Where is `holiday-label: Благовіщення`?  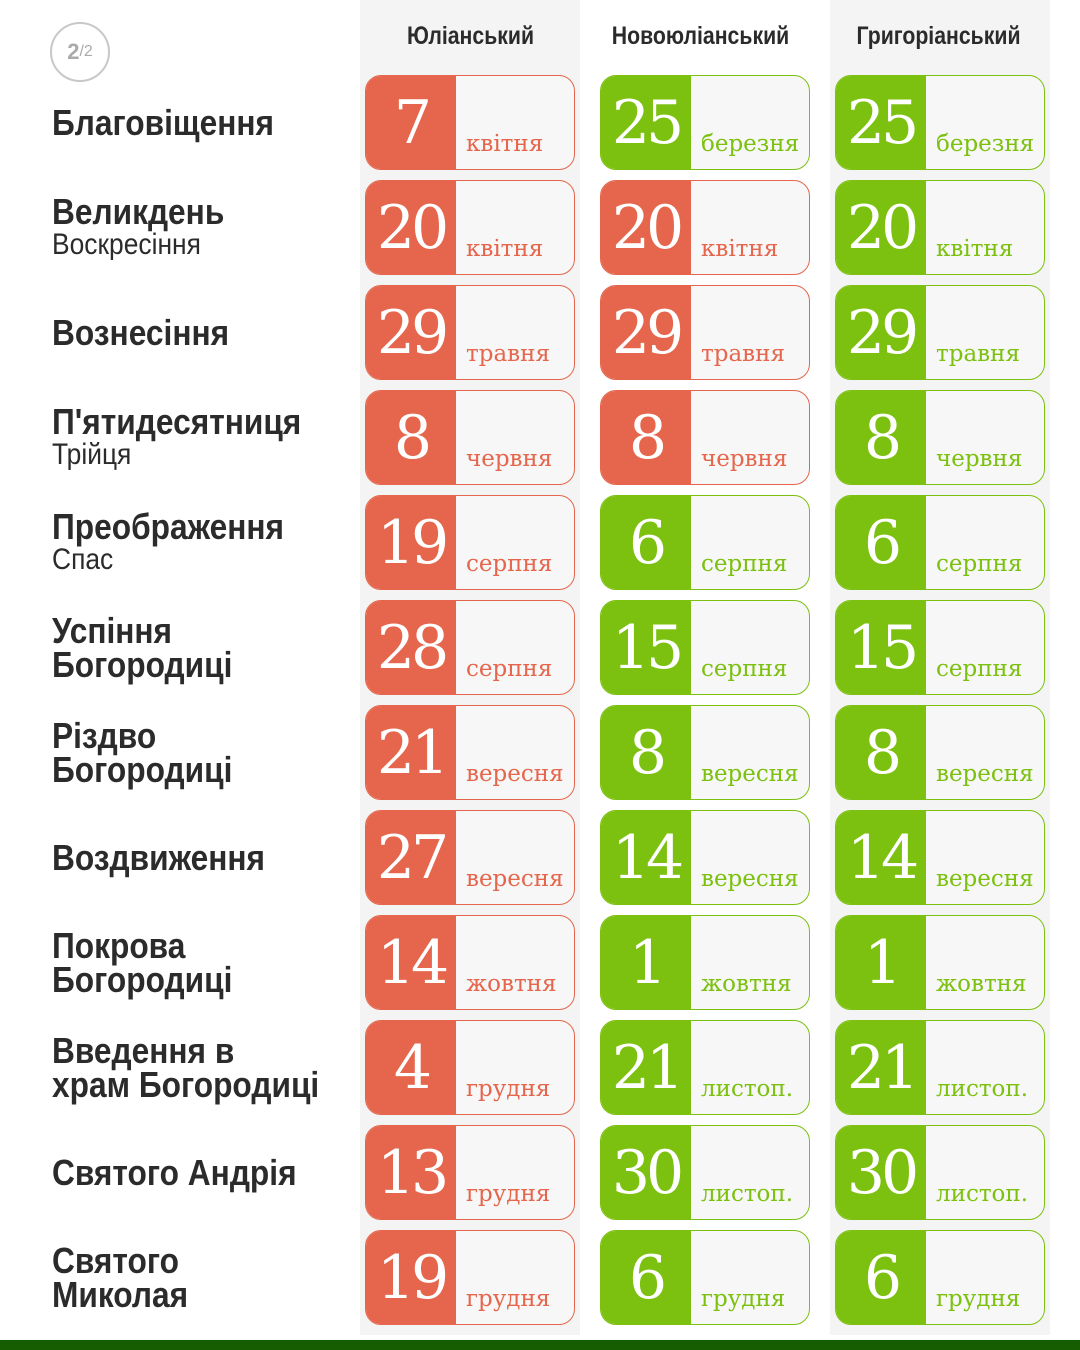
holiday-label: Благовіщення is located at coordinates (204, 122).